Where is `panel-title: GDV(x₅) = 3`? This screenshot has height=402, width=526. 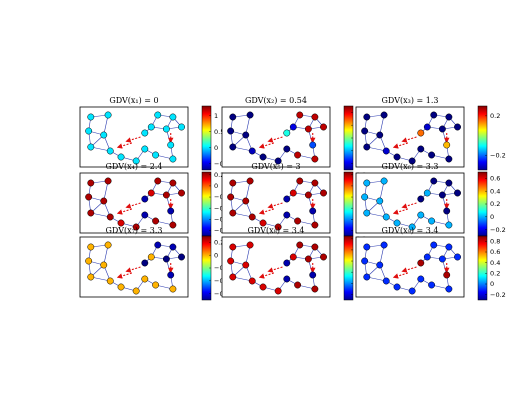 panel-title: GDV(x₅) = 3 is located at coordinates (275, 166).